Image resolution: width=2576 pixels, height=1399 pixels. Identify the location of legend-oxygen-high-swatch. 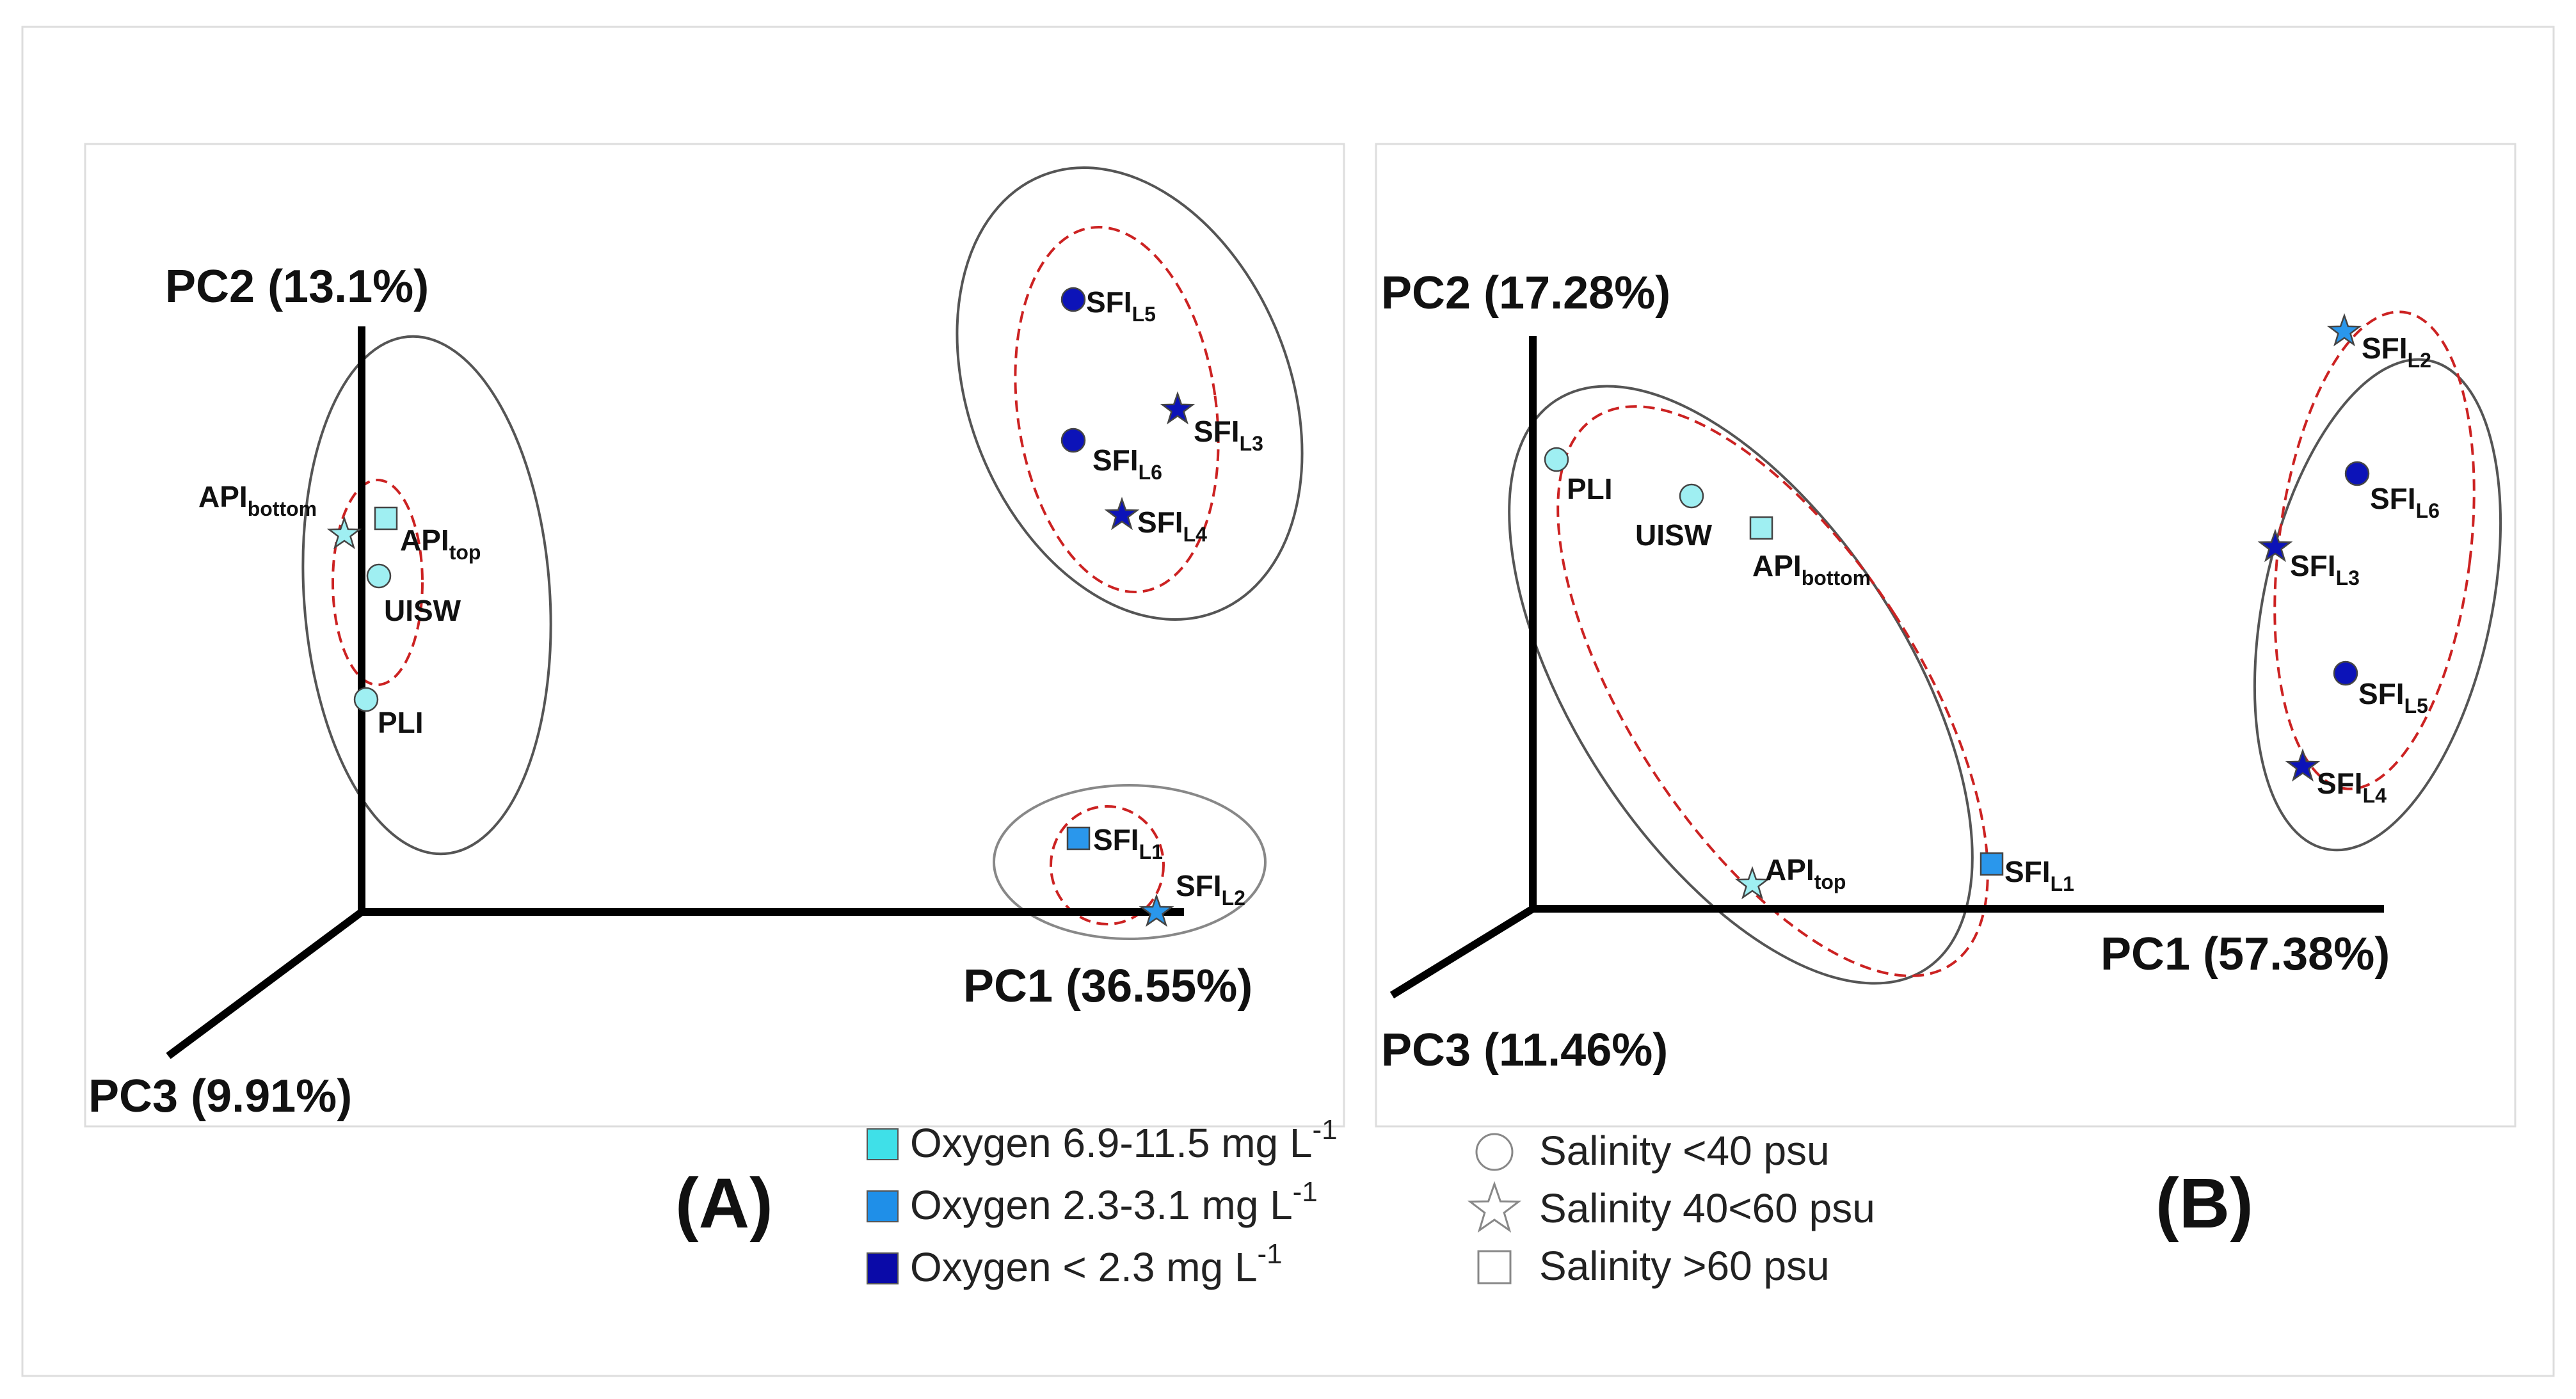
(883, 1144).